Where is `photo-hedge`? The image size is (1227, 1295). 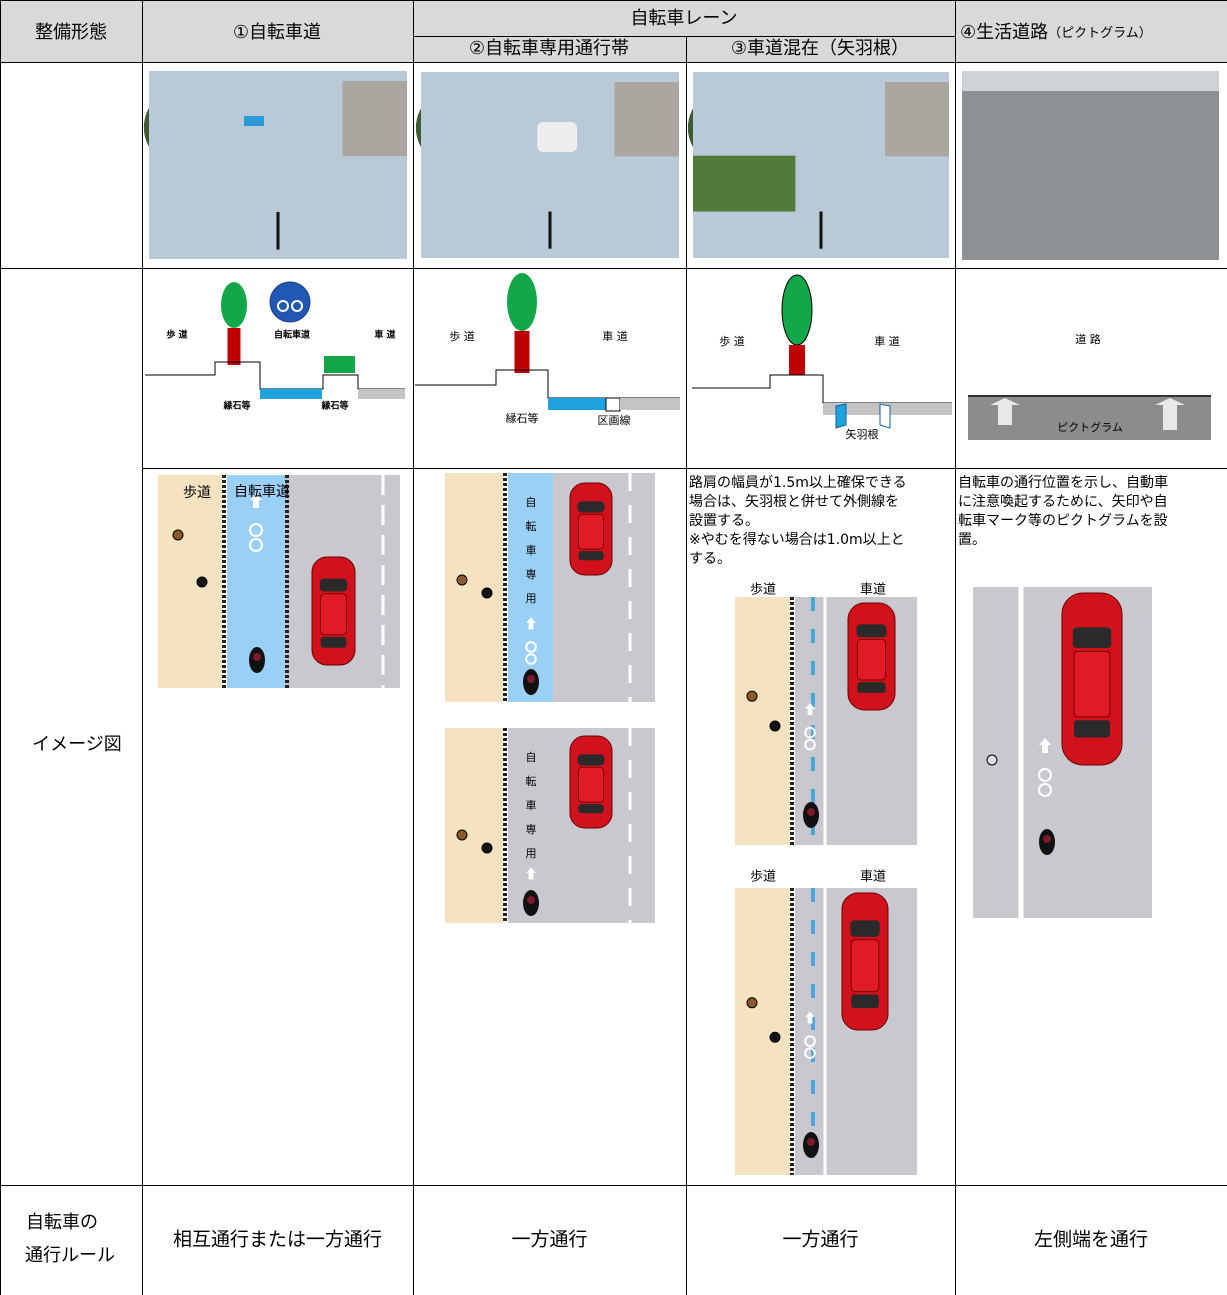
photo-hedge is located at coordinates (744, 183).